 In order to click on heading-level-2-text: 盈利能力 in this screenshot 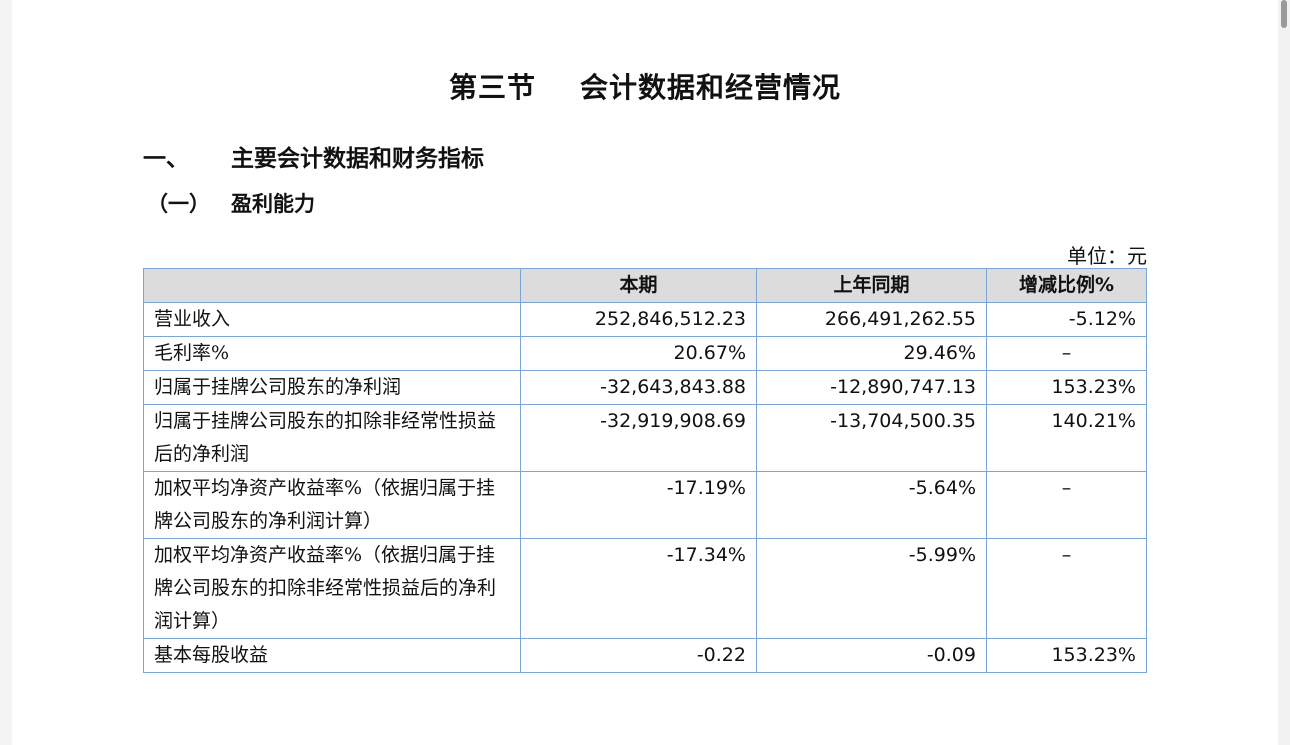, I will do `click(273, 204)`.